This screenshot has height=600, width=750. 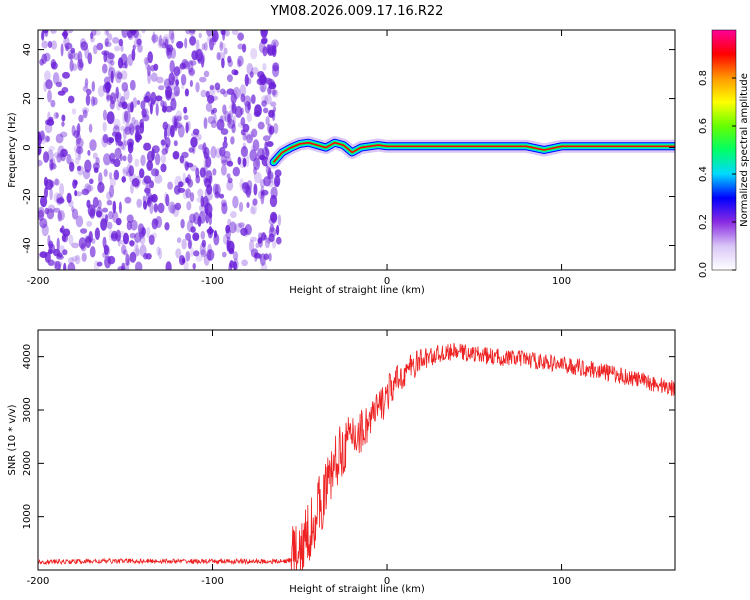 I want to click on colorbar-tick-label: 0.0, so click(x=703, y=270).